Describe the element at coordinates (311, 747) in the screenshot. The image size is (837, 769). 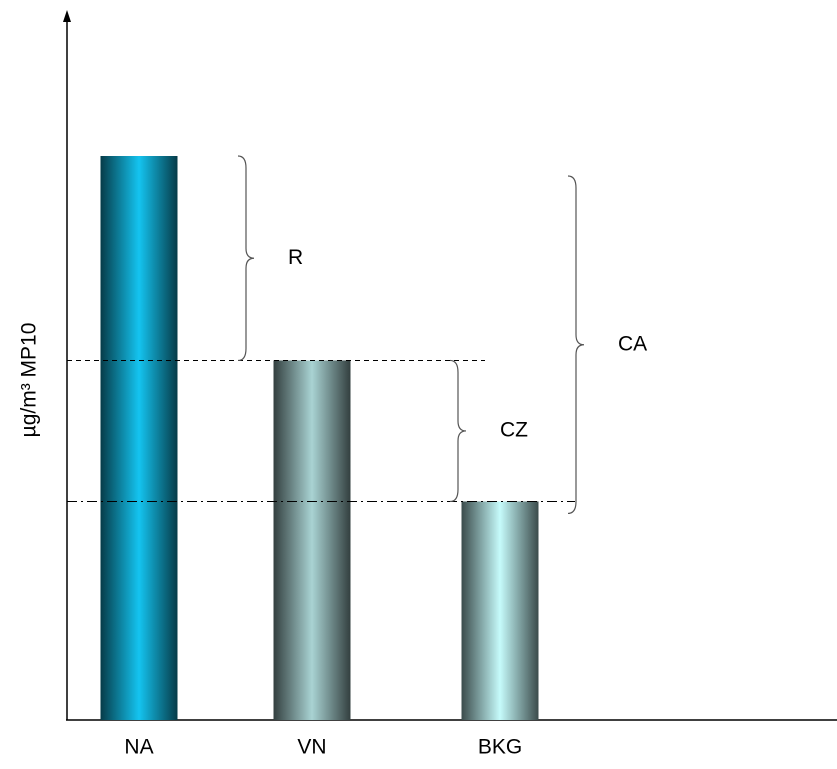
I see `x-tick-label: VN` at that location.